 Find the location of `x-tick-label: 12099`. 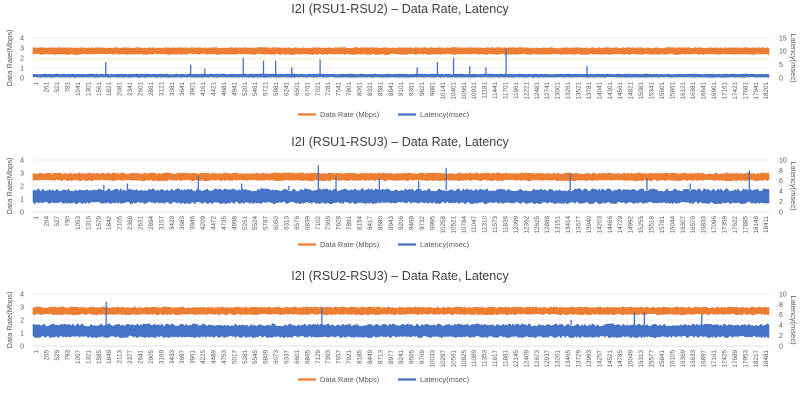

x-tick-label: 12099 is located at coordinates (516, 225).